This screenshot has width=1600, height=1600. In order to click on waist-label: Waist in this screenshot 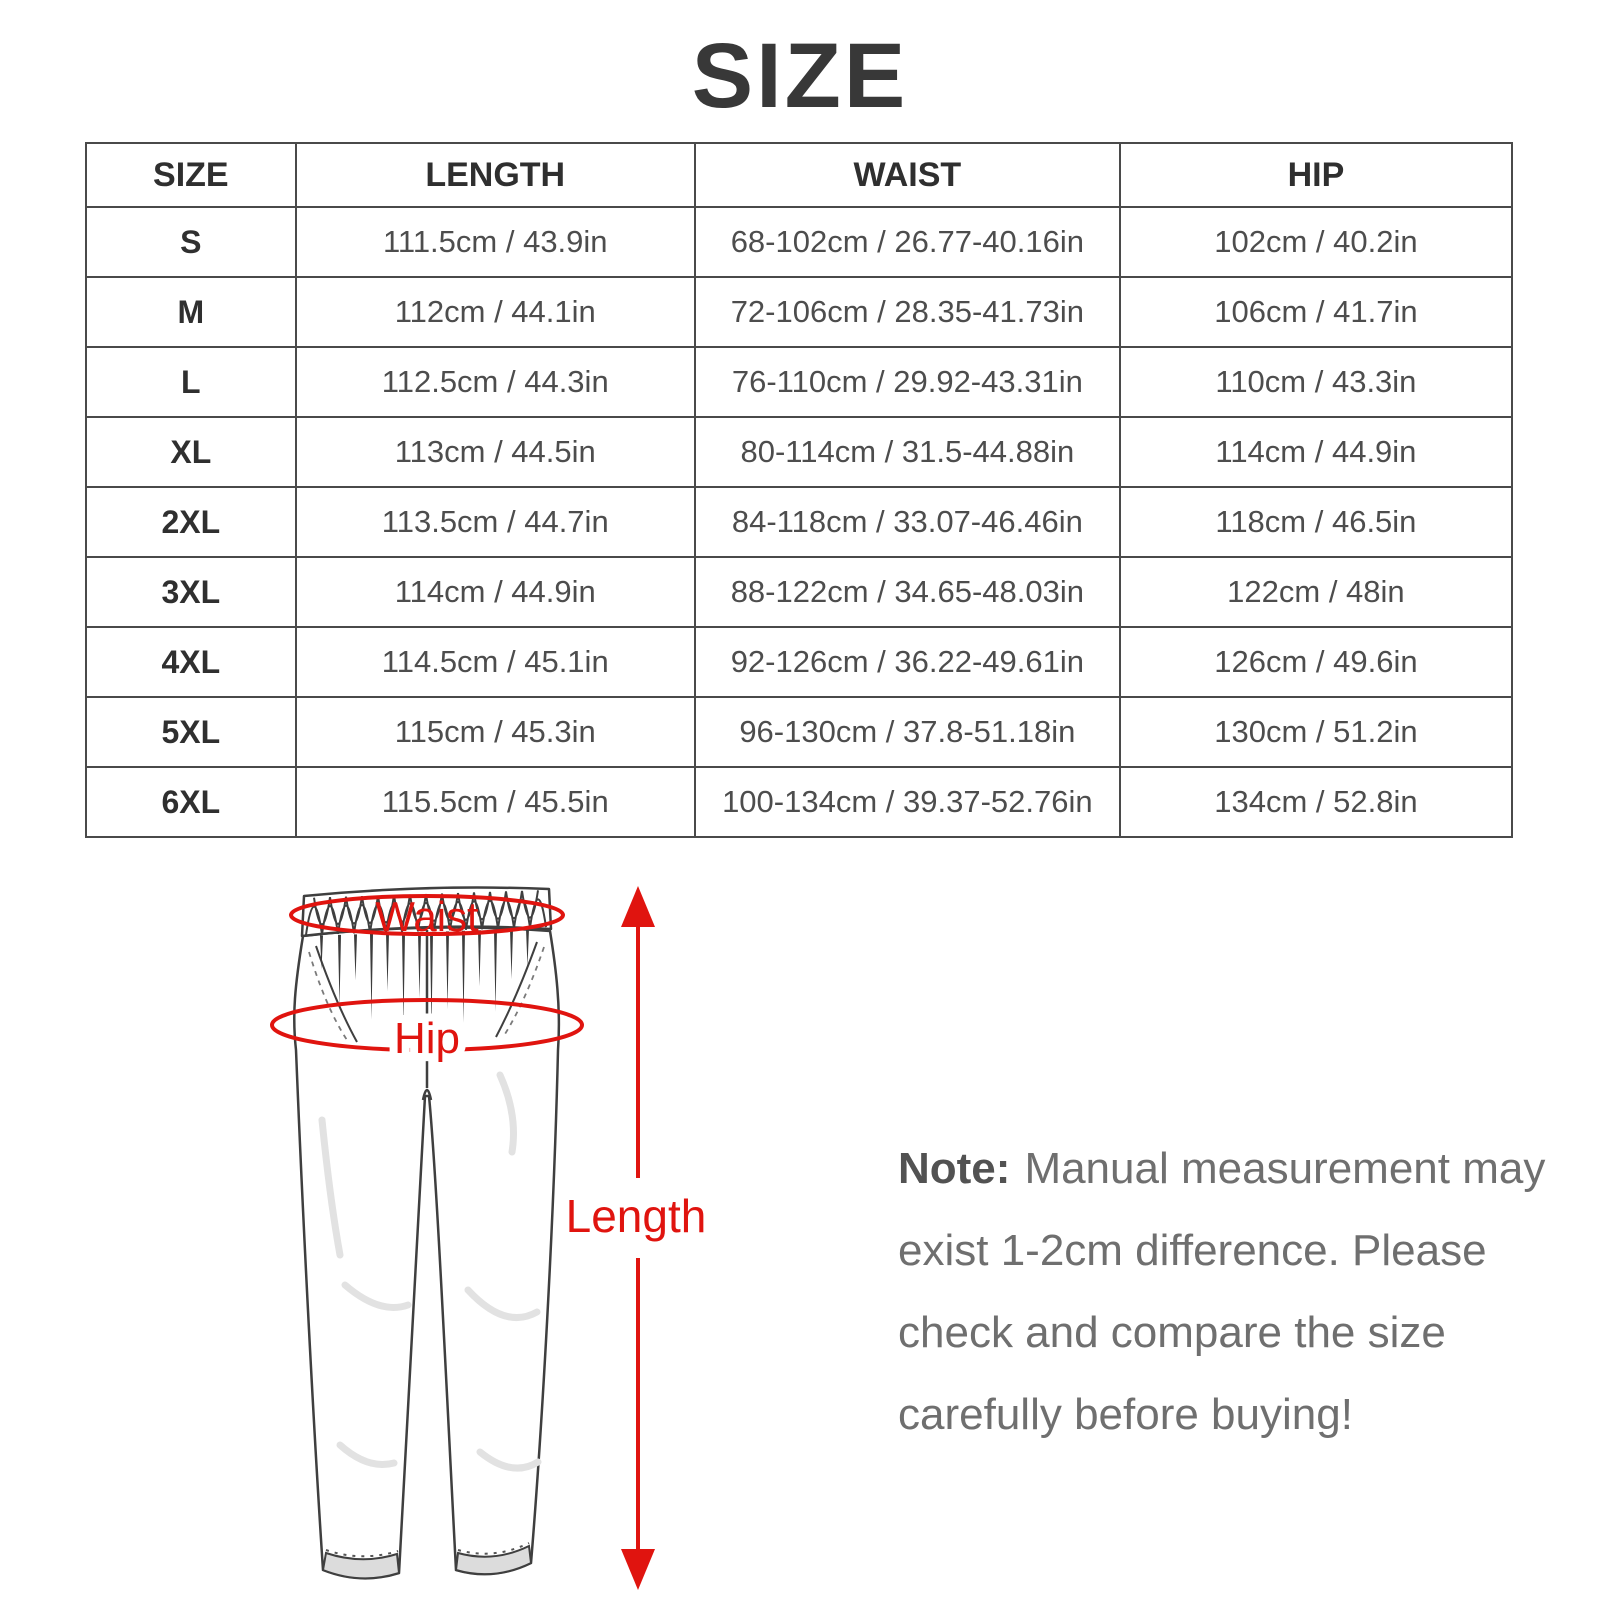, I will do `click(427, 916)`.